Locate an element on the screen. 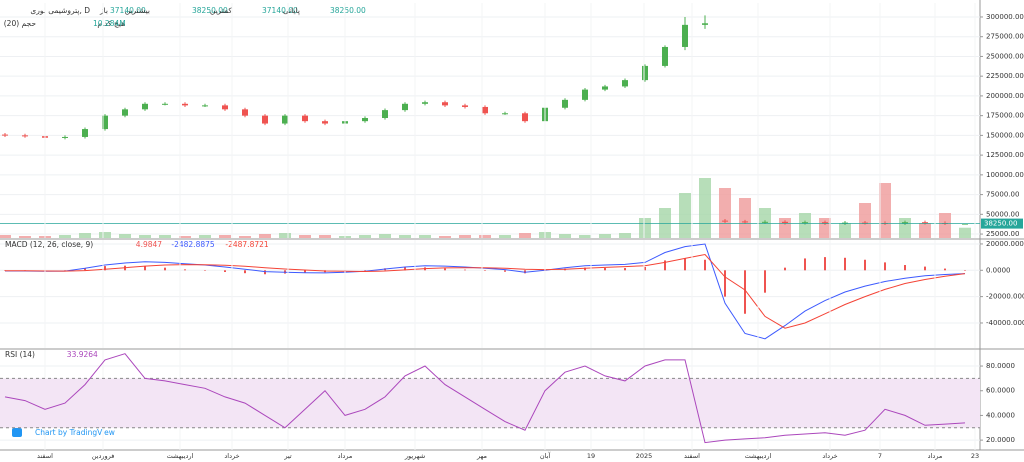  y-tick-label: 75000.00 is located at coordinates (1002, 195).